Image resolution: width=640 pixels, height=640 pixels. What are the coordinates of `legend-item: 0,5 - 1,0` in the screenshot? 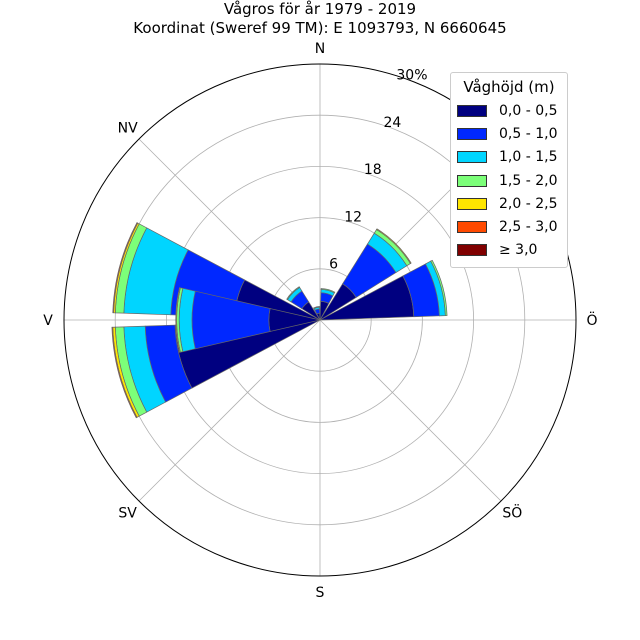 It's located at (509, 133).